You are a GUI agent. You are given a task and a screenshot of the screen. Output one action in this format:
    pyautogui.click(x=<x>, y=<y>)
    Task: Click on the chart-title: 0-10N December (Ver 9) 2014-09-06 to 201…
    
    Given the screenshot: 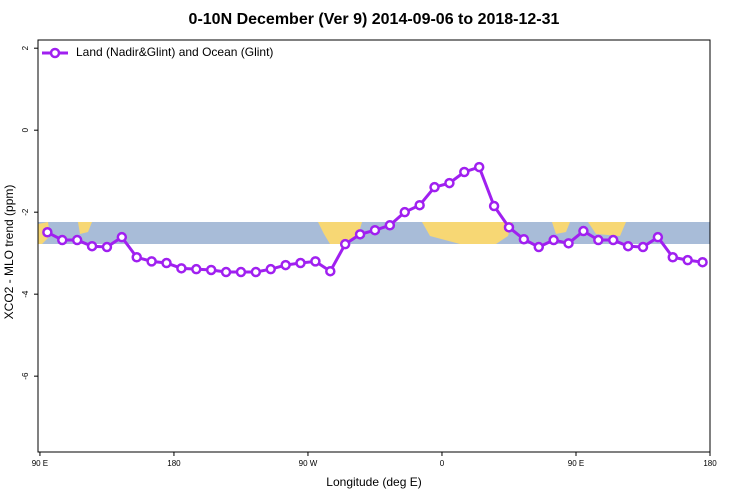 What is the action you would take?
    pyautogui.click(x=374, y=19)
    